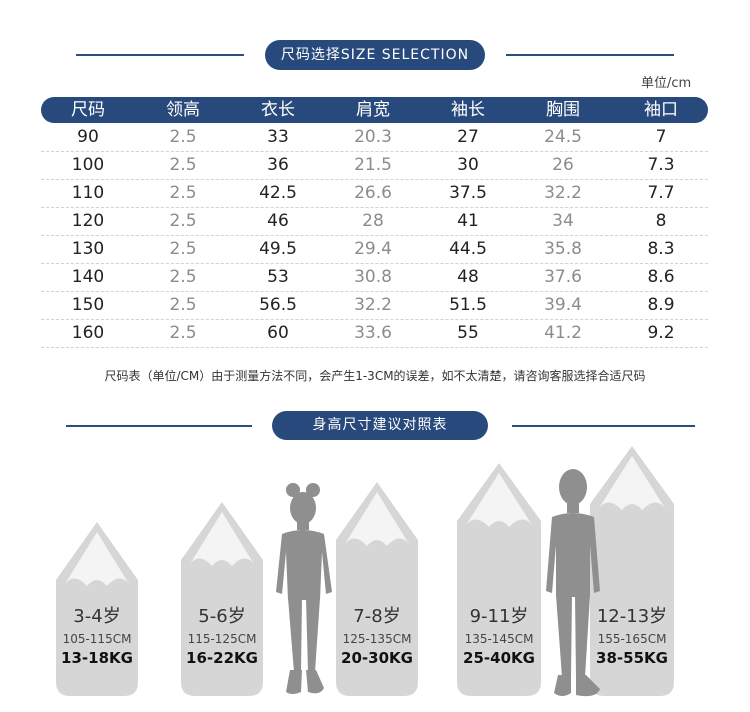 This screenshot has width=750, height=712. I want to click on weight-range: 25-40KG, so click(499, 658).